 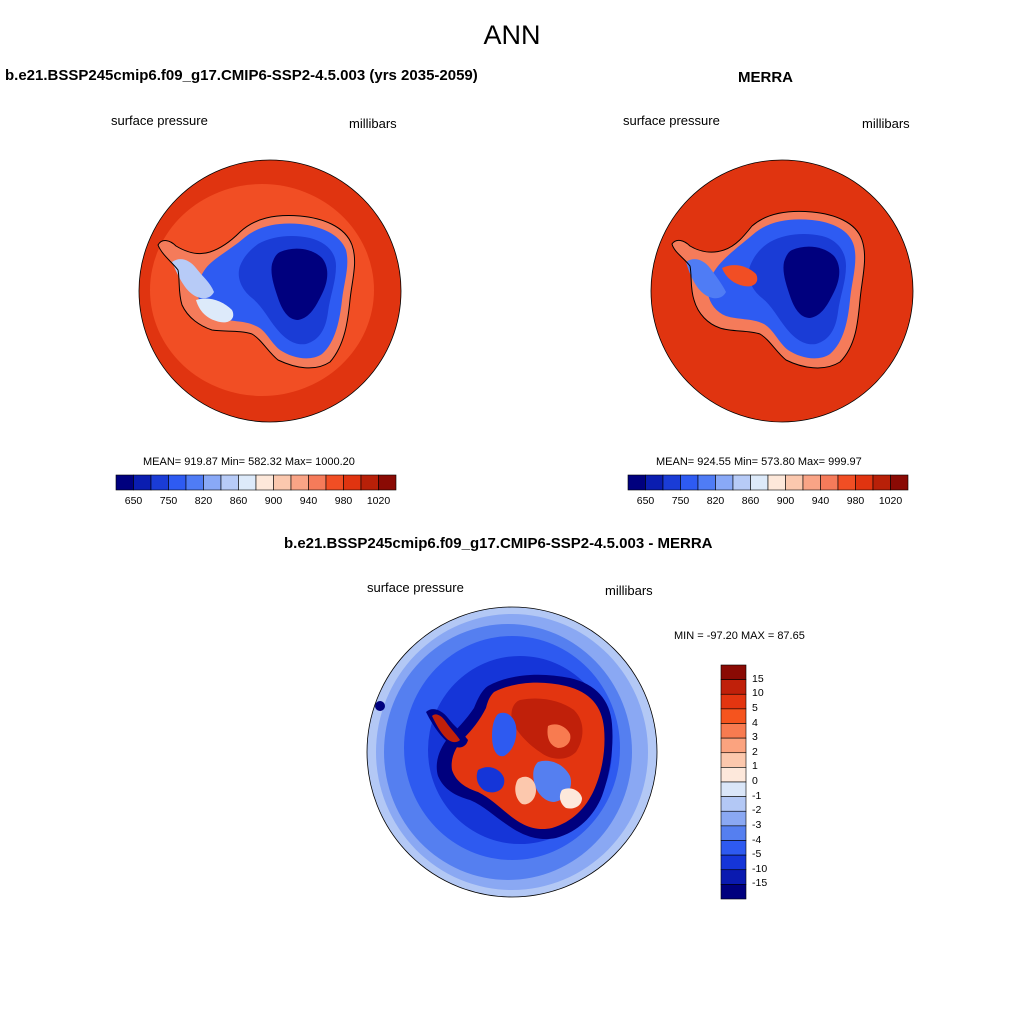 What do you see at coordinates (168, 501) in the screenshot?
I see `model-colorbar-tick-label: 750` at bounding box center [168, 501].